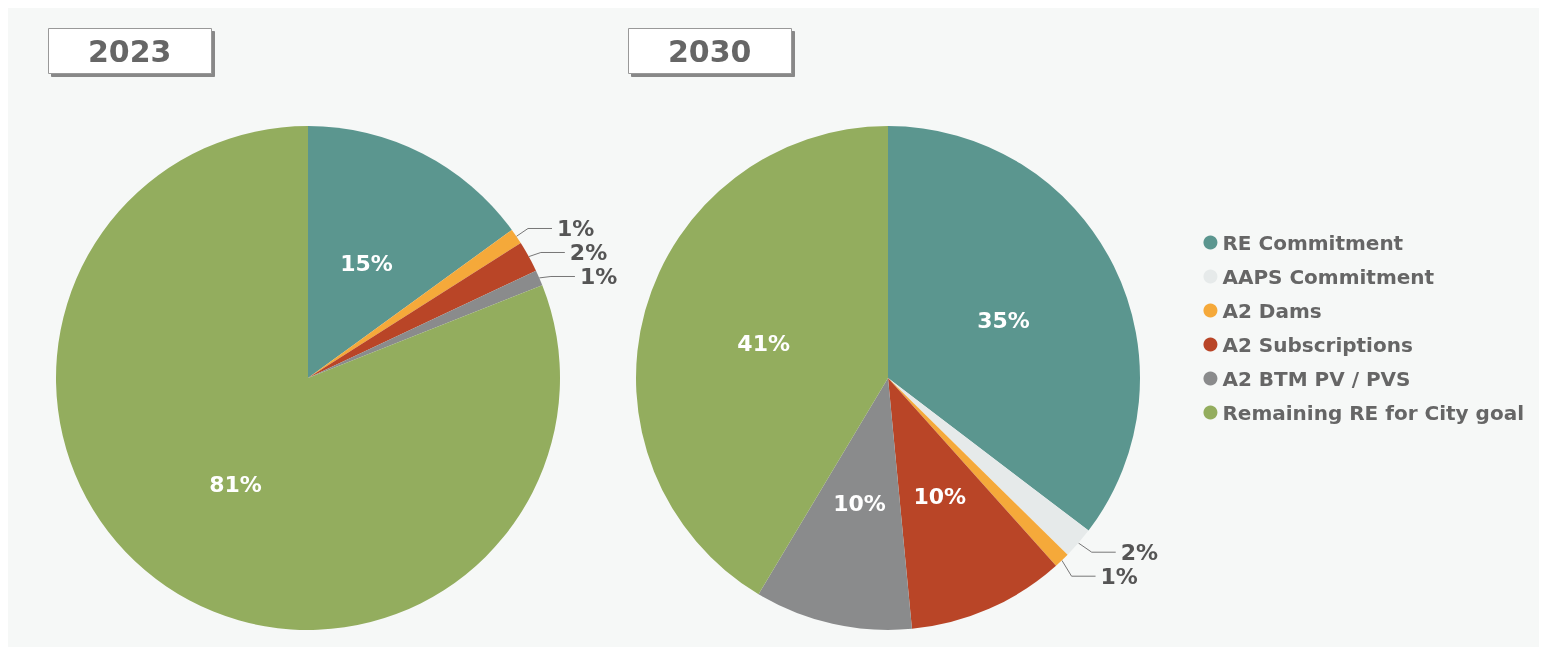 The height and width of the screenshot is (655, 1547). I want to click on legend-label: A2 Dams, so click(1272, 310).